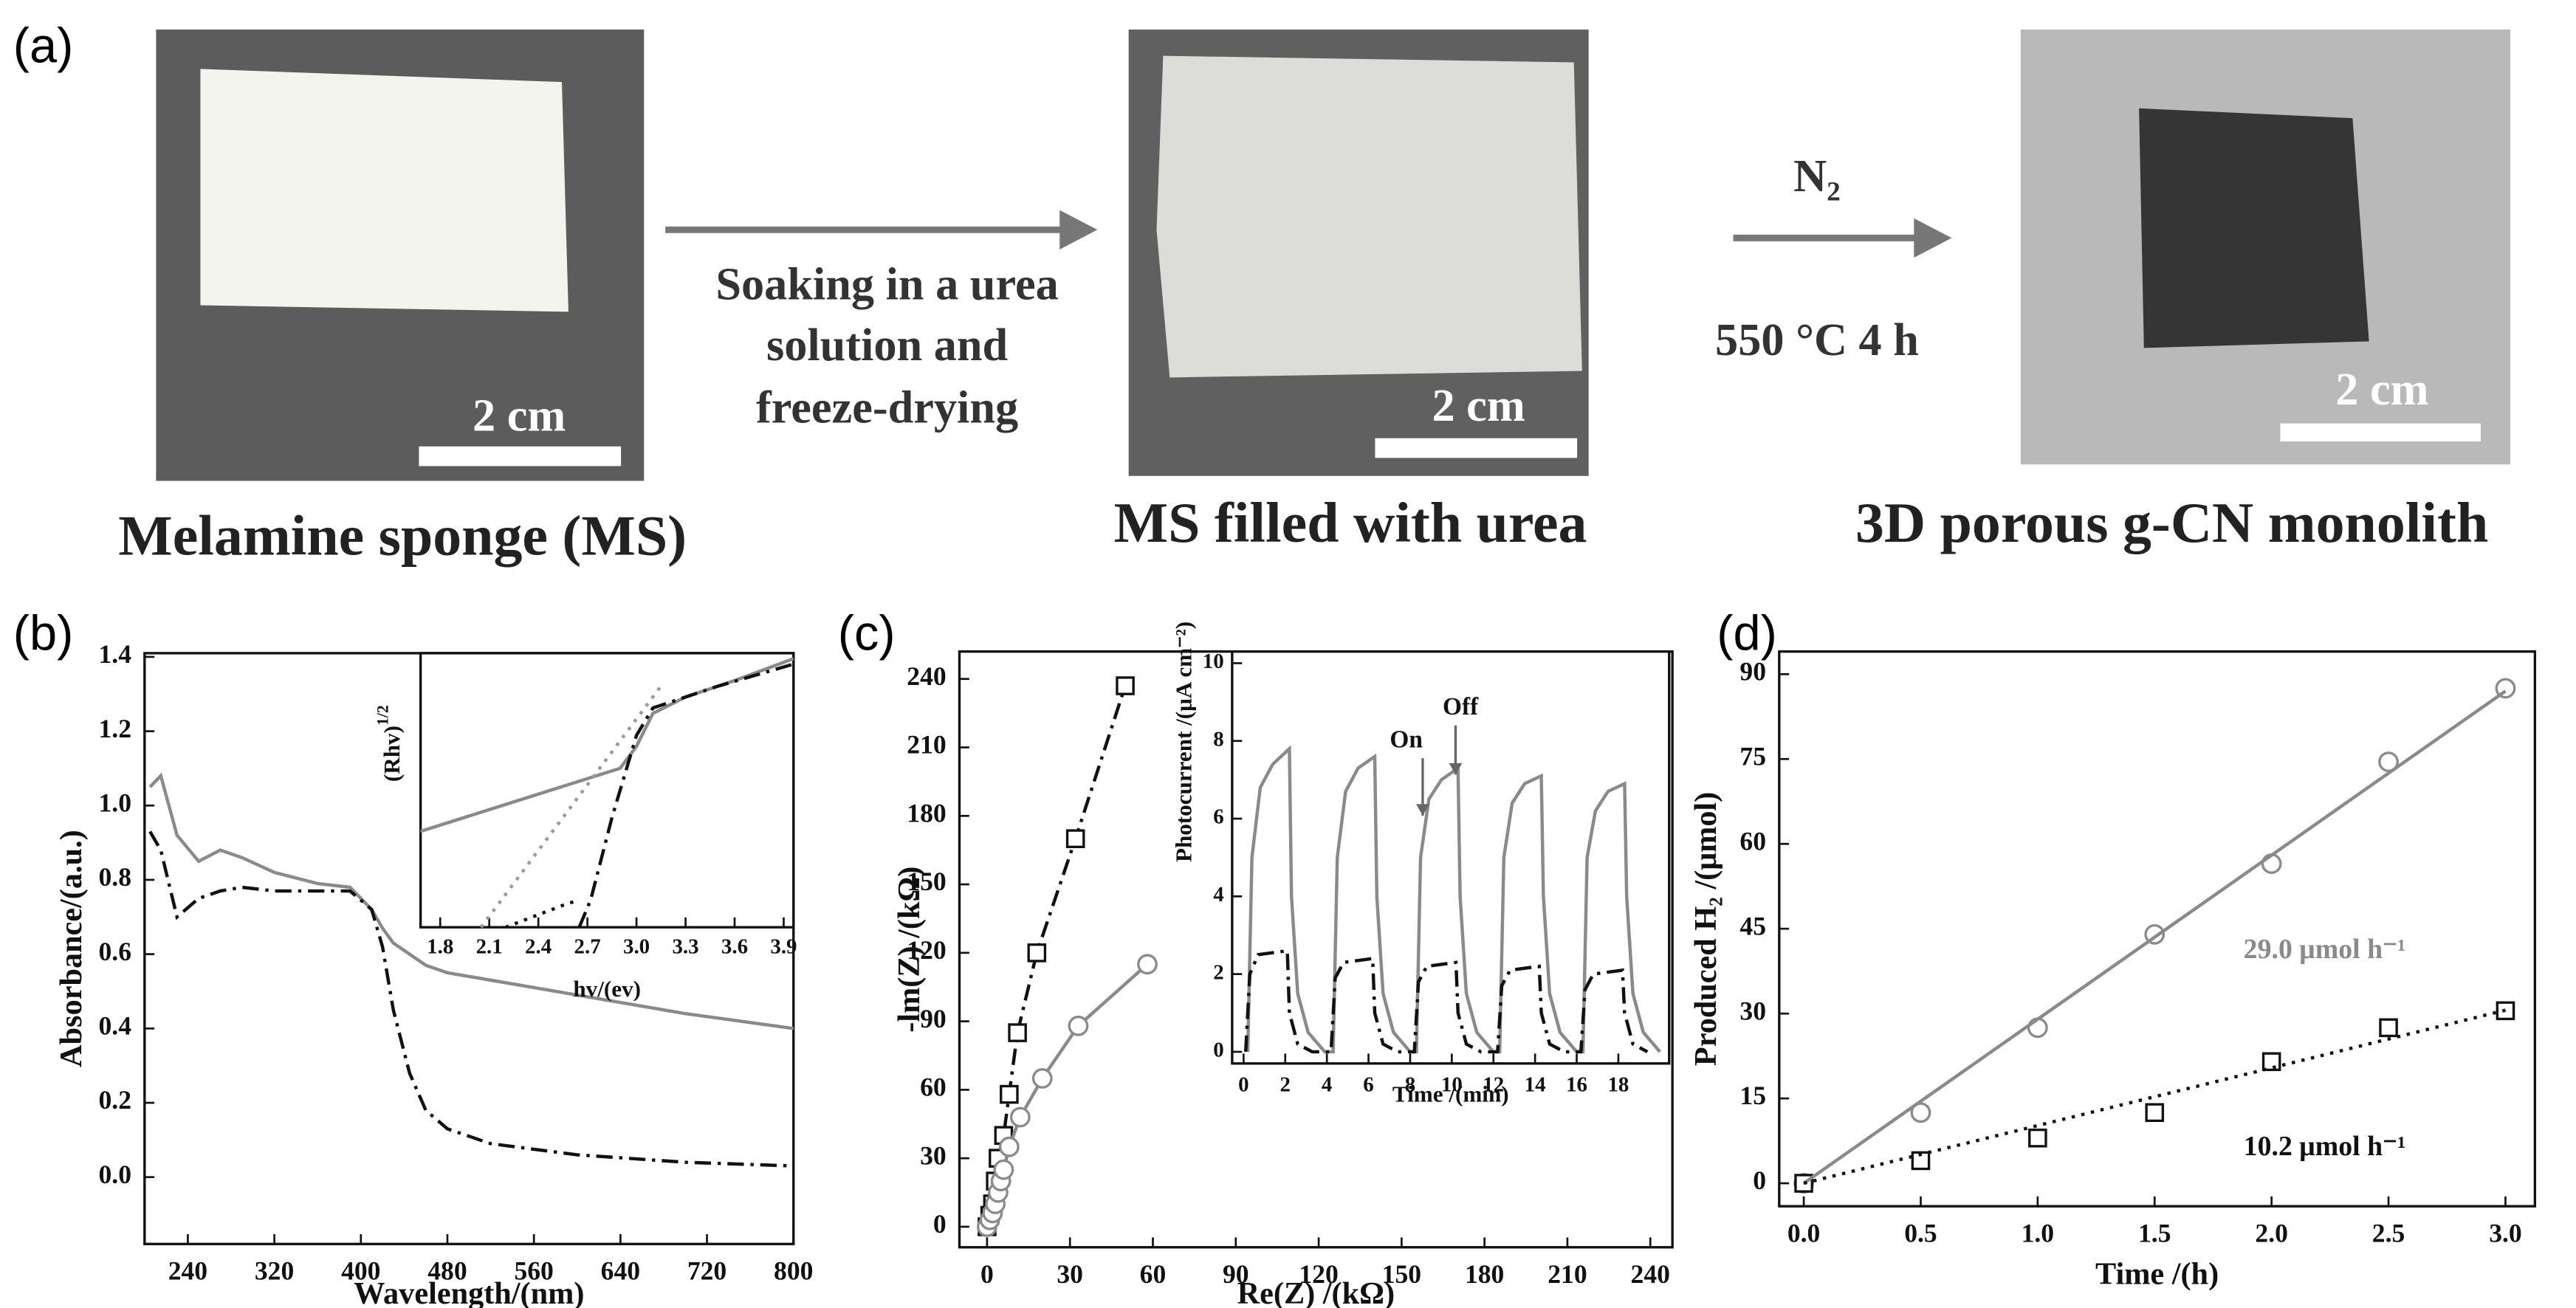 The height and width of the screenshot is (1308, 2576). I want to click on panel-label: (c), so click(867, 633).